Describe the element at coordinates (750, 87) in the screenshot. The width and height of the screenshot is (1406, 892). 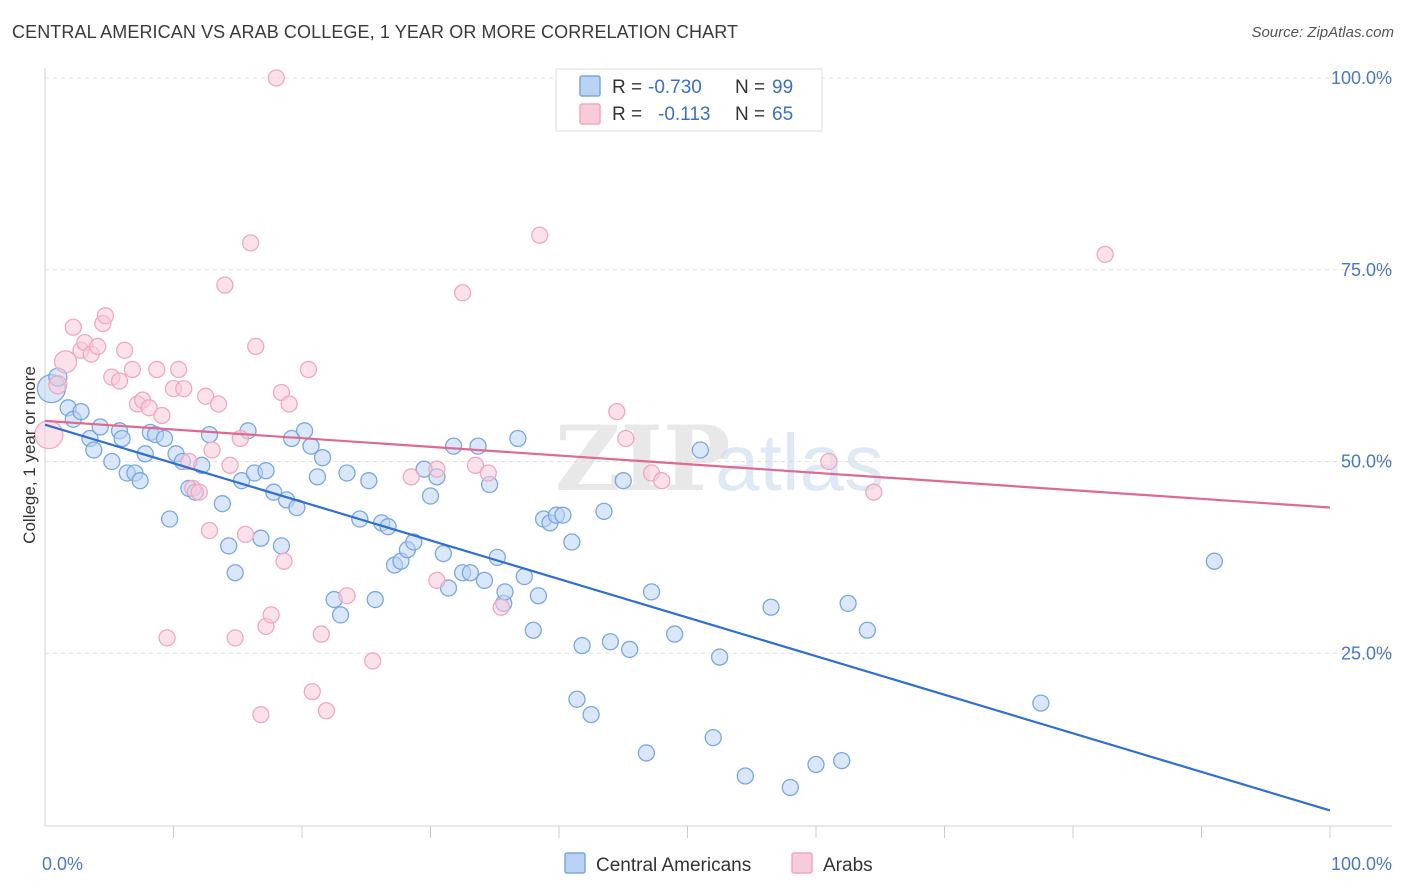
I see `stats-n-label-0: N =` at that location.